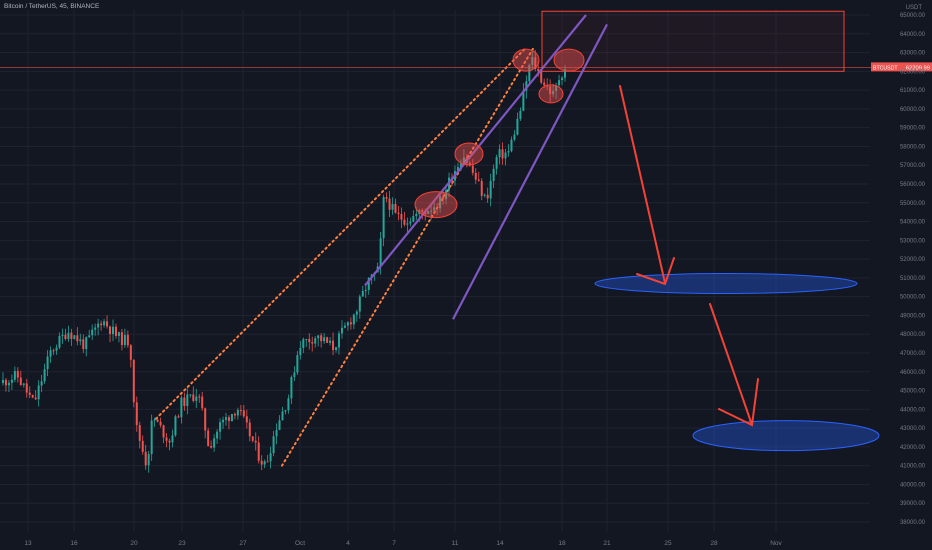  I want to click on y-tick-label: 54000.00, so click(913, 223).